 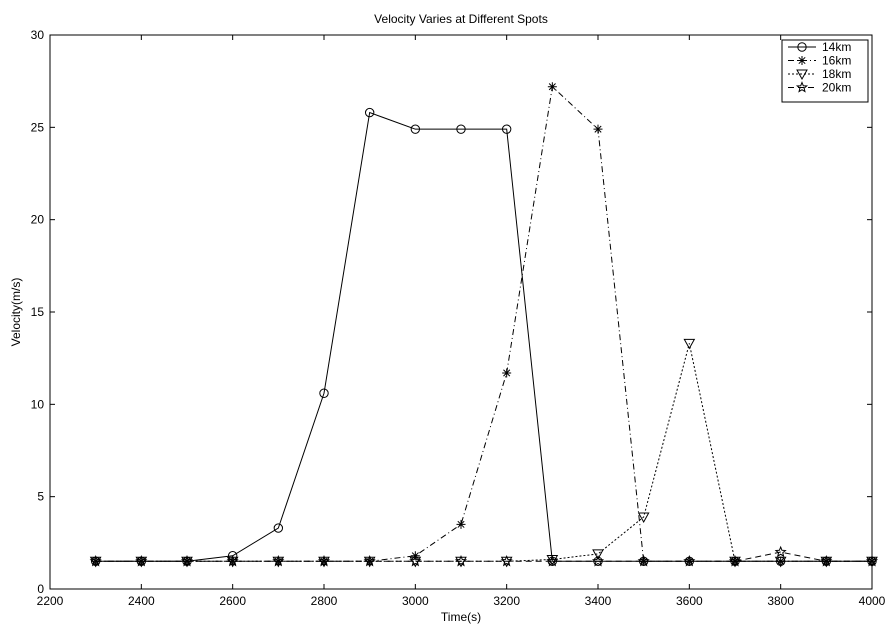 I want to click on y-tick-label: 0, so click(x=40, y=589).